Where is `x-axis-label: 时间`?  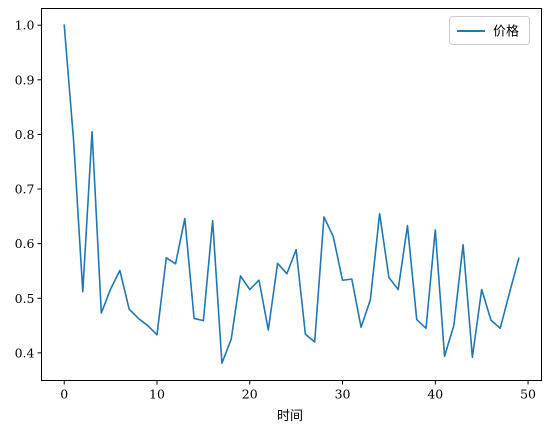
x-axis-label: 时间 is located at coordinates (290, 416).